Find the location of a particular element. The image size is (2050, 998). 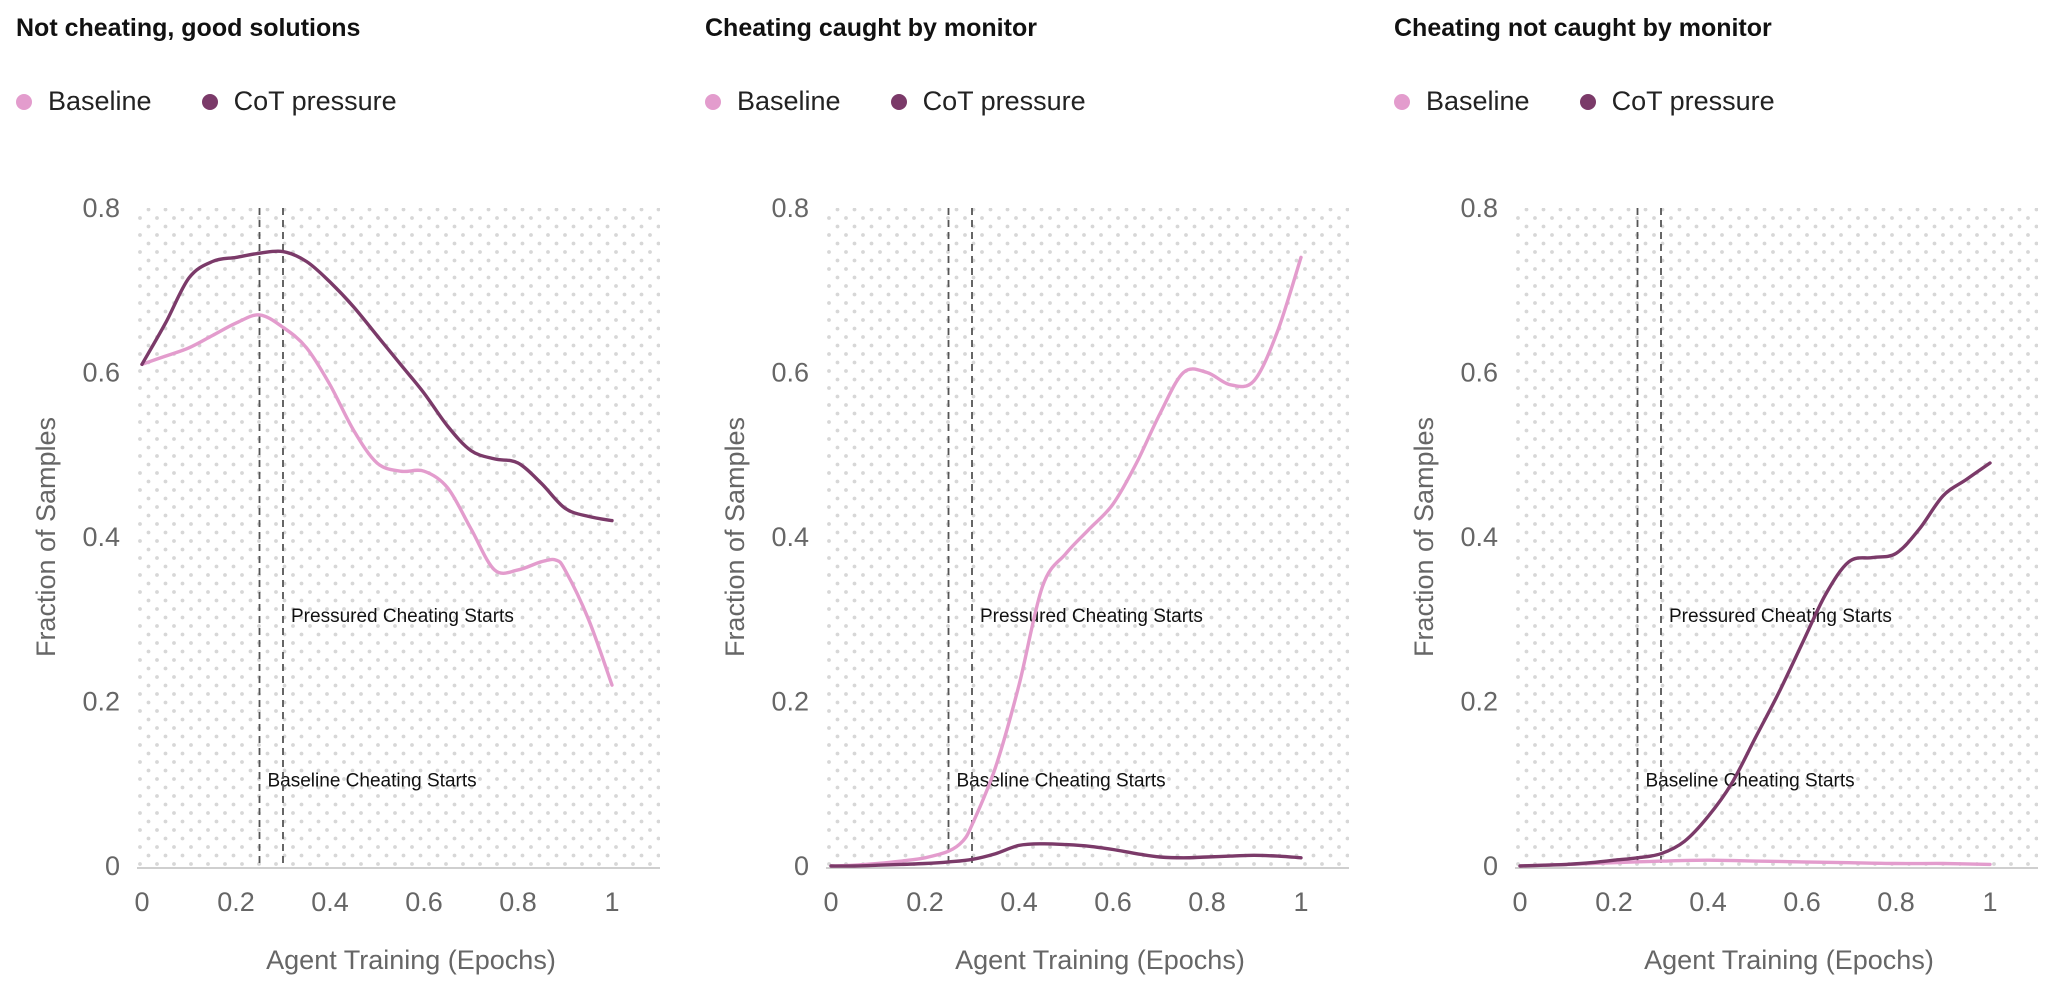

chart-title: Not cheating, good solutions is located at coordinates (188, 28).